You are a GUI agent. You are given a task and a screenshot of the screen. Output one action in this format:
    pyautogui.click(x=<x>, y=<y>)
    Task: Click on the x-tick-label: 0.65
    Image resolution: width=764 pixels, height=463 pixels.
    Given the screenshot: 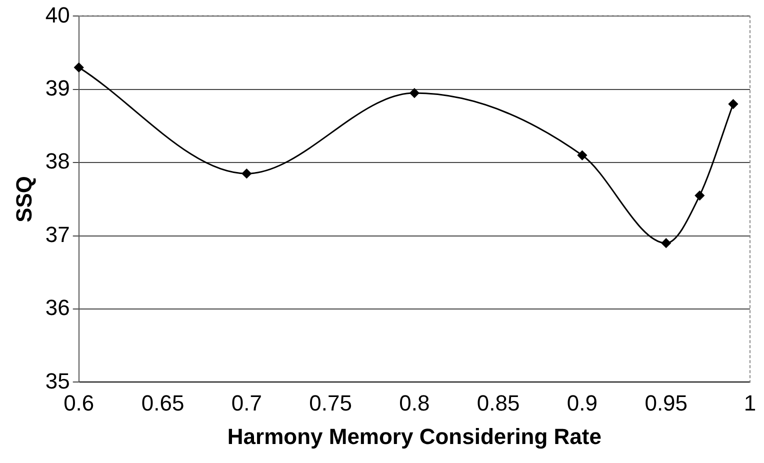 What is the action you would take?
    pyautogui.click(x=162, y=403)
    